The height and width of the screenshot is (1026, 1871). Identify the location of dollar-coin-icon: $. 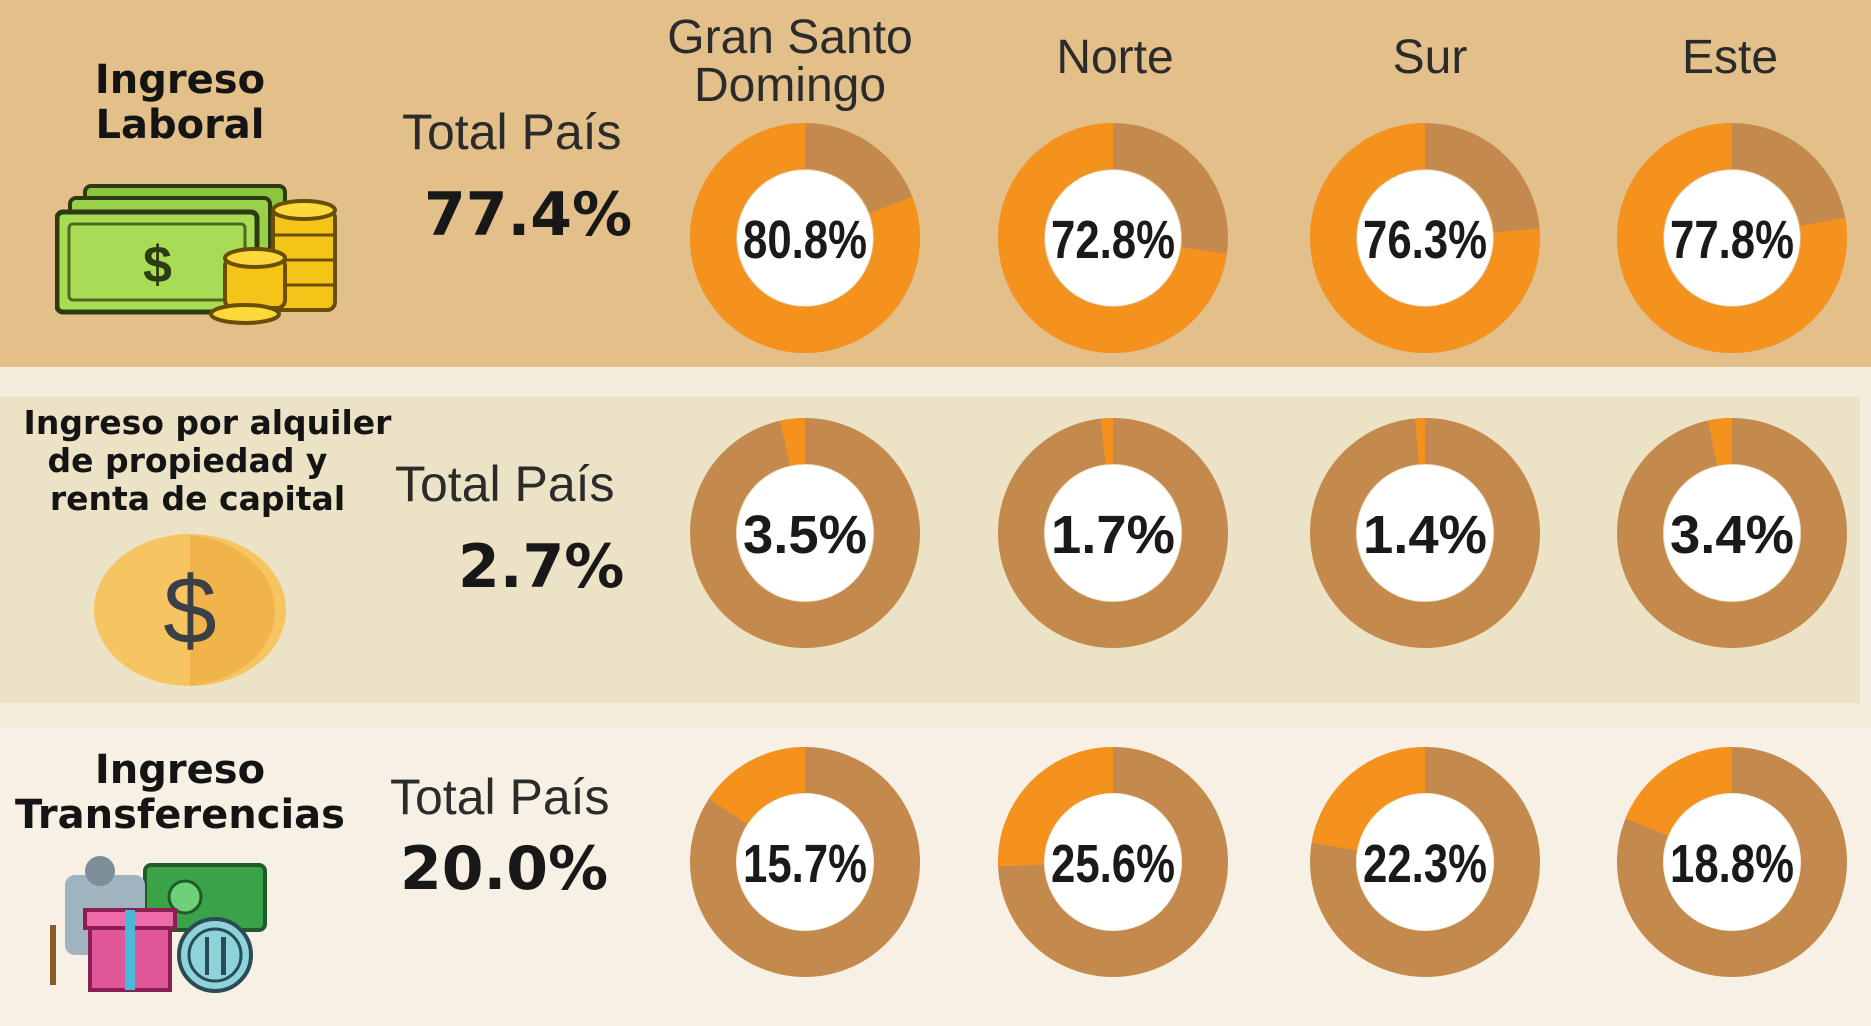
(190, 610).